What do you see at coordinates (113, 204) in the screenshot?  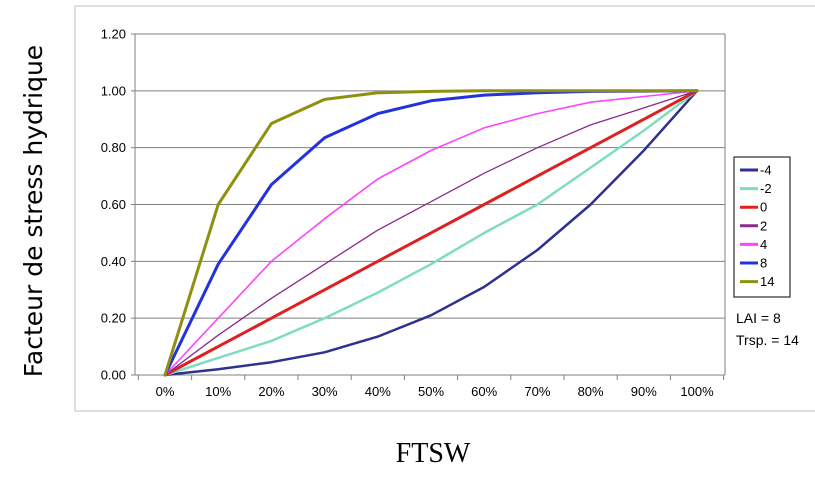 I see `y-tick-label: 0.60` at bounding box center [113, 204].